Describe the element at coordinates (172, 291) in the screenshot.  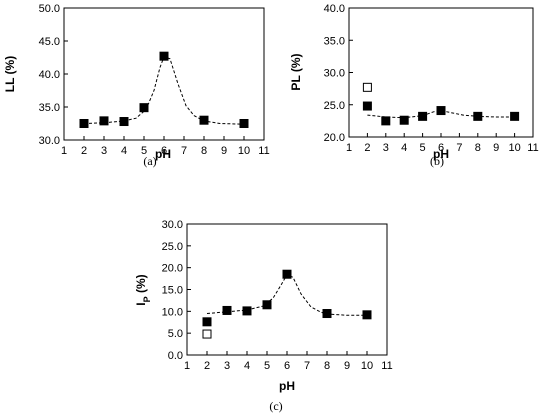
I see `y-tick-label: 15.0` at that location.